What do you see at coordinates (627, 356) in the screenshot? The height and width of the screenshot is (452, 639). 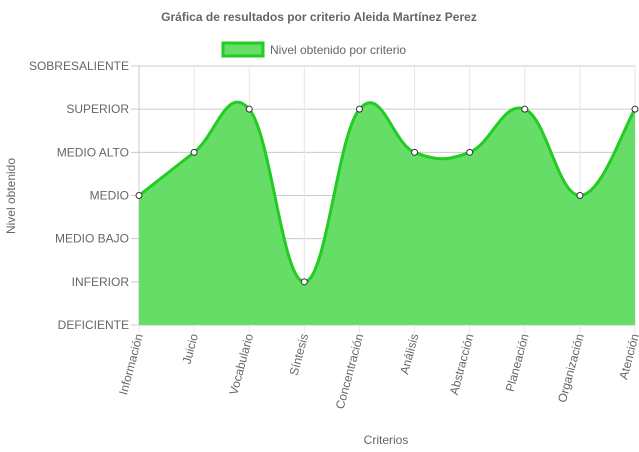 I see `x-tick-label: Atención` at bounding box center [627, 356].